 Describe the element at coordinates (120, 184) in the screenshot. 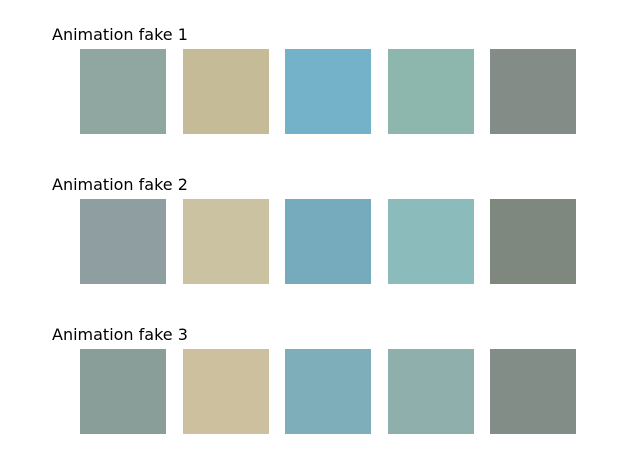

I see `row-title: Animation fake 2` at that location.